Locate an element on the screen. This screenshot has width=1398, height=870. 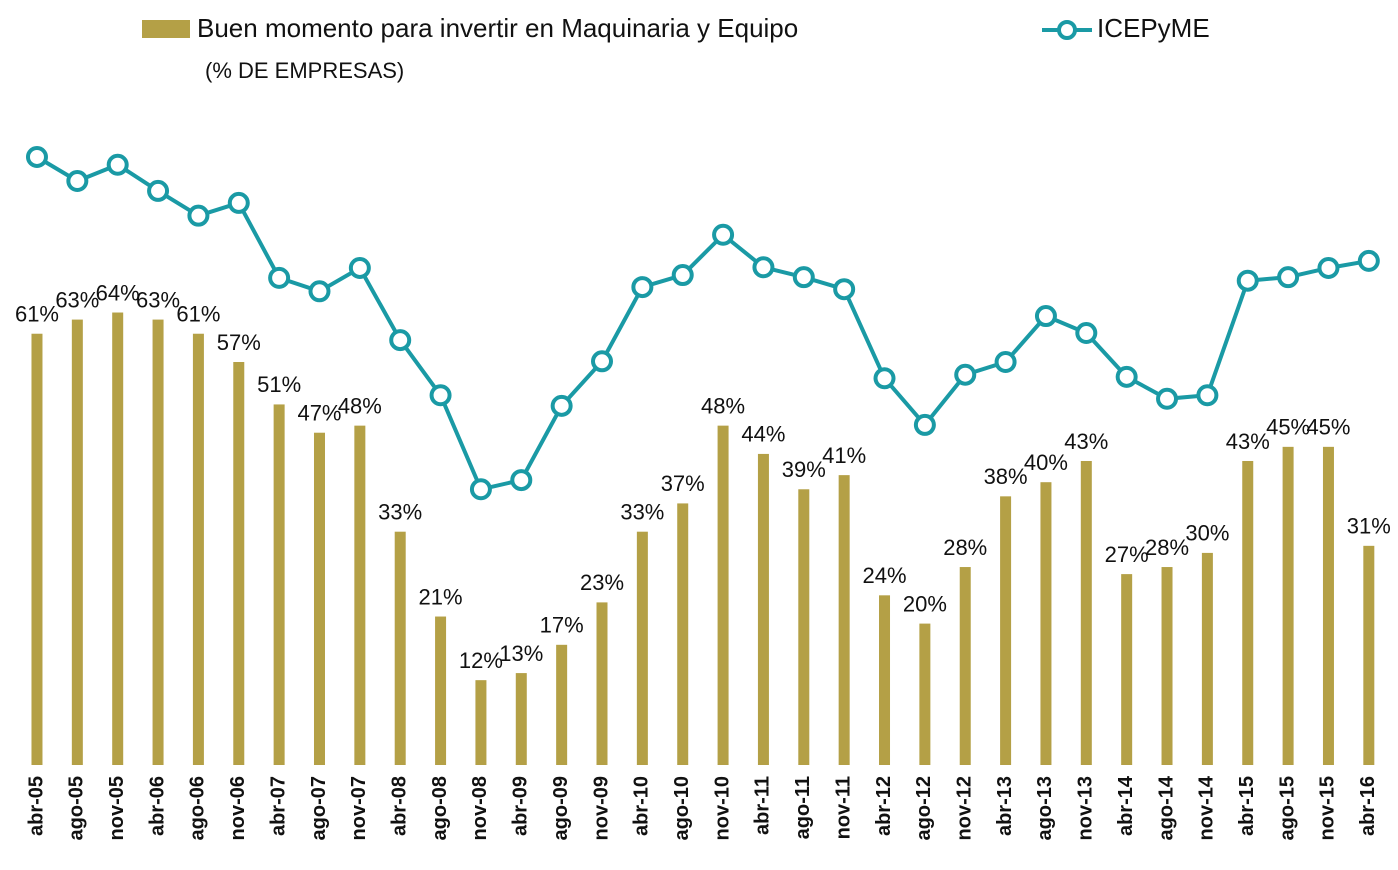
value-label: 17% is located at coordinates (562, 625).